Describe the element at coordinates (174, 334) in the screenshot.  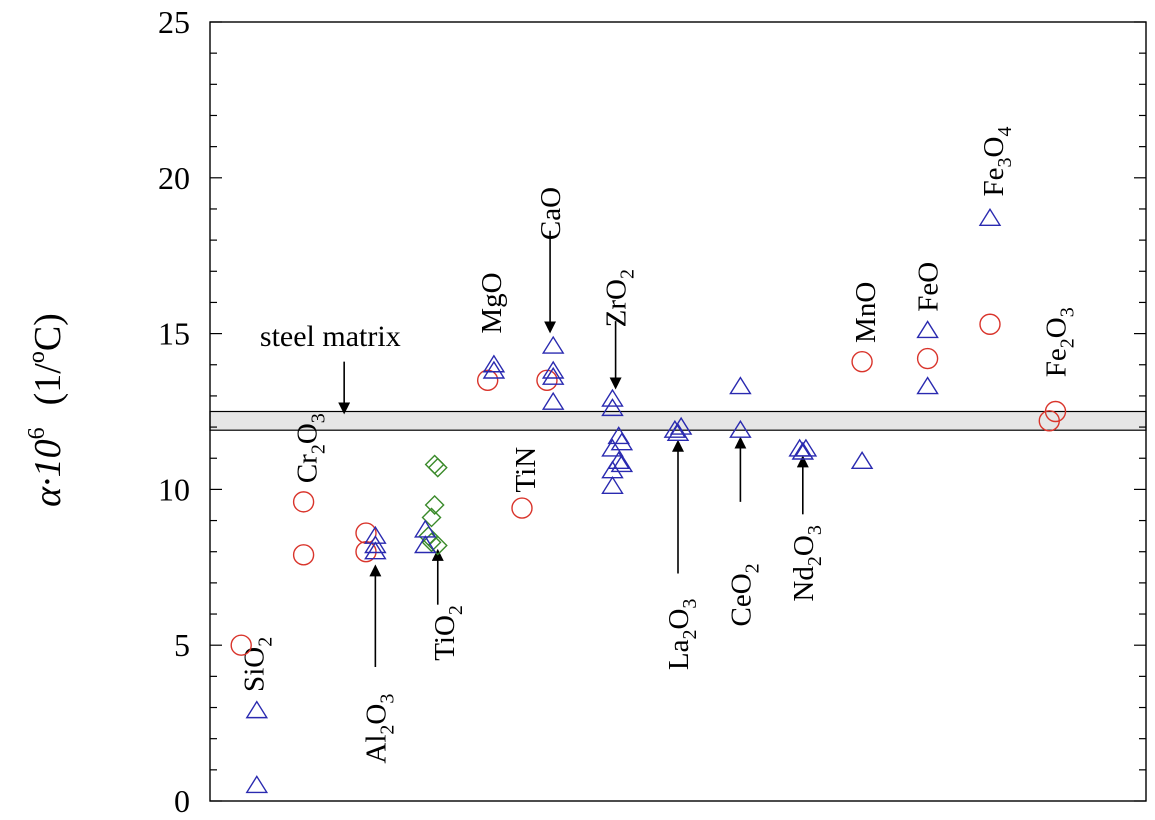
I see `y-tick-label: 15` at that location.